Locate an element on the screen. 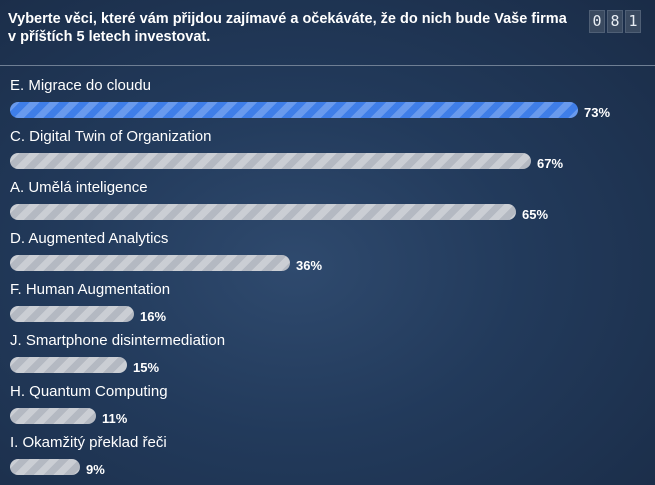  bar-track: 73% is located at coordinates (330, 111).